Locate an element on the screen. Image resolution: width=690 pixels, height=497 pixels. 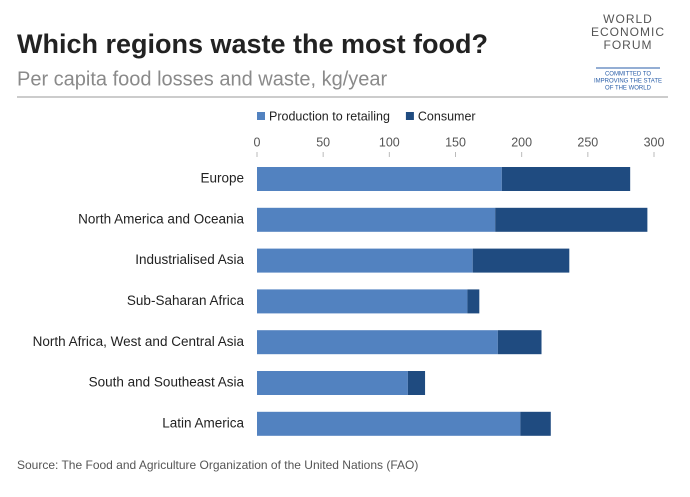
legend-label: Consumer is located at coordinates (447, 116).